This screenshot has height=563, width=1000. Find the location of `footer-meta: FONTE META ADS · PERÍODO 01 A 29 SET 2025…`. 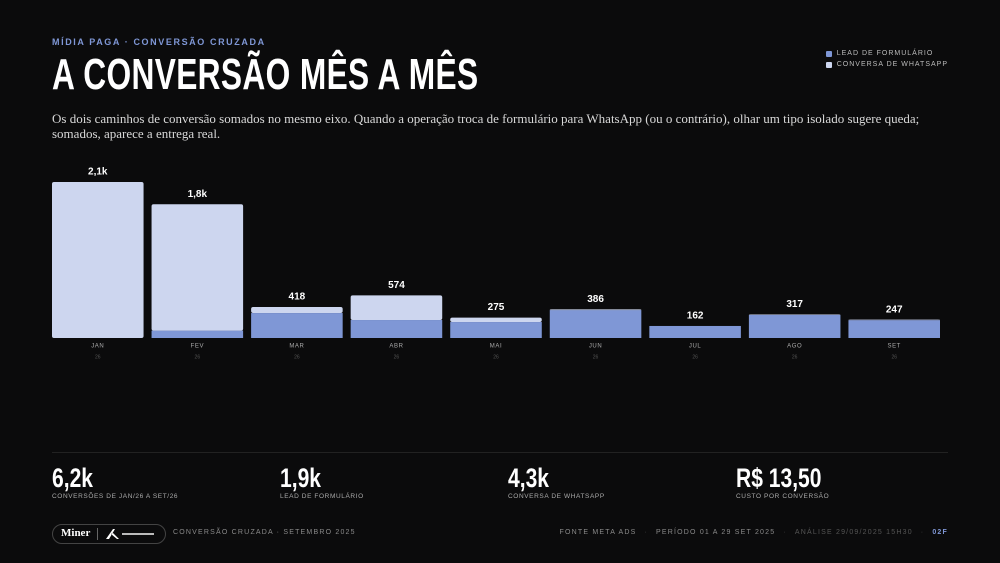

footer-meta: FONTE META ADS · PERÍODO 01 A 29 SET 2025… is located at coordinates (754, 532).